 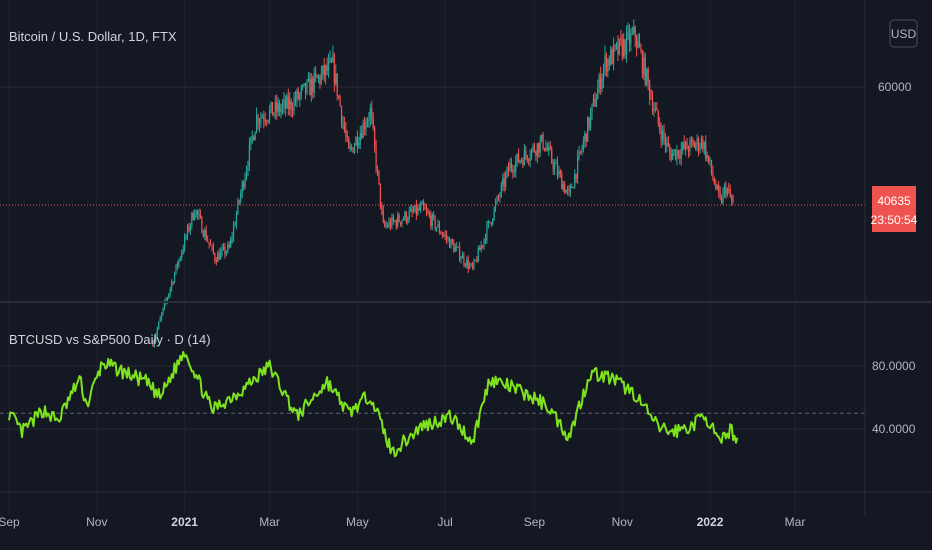 What do you see at coordinates (710, 522) in the screenshot?
I see `x-tick-label: 2022` at bounding box center [710, 522].